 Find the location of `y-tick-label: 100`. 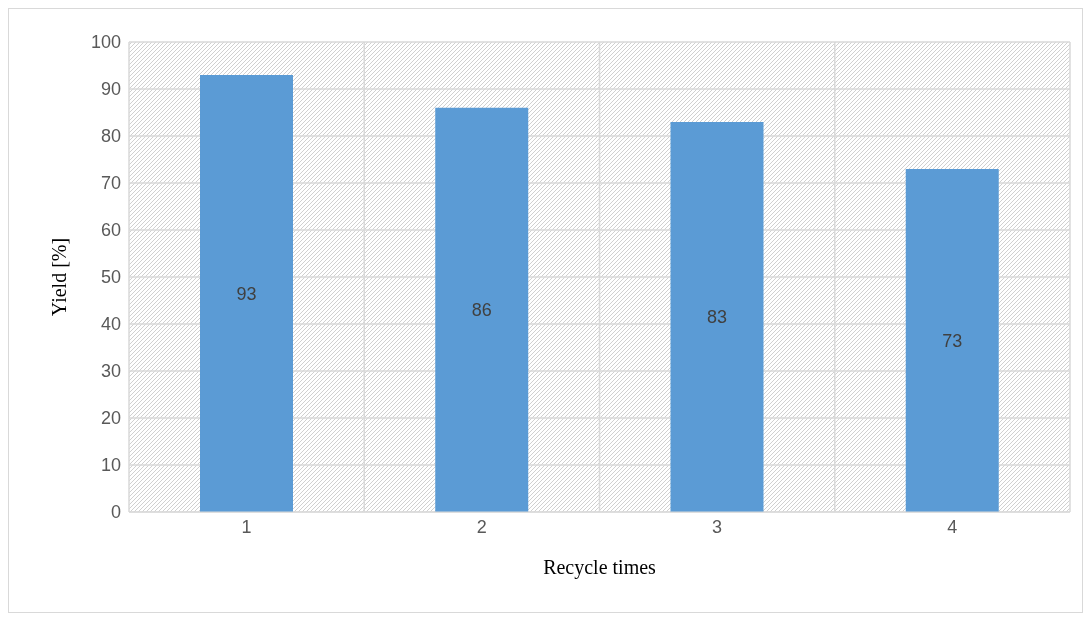

y-tick-label: 100 is located at coordinates (105, 42).